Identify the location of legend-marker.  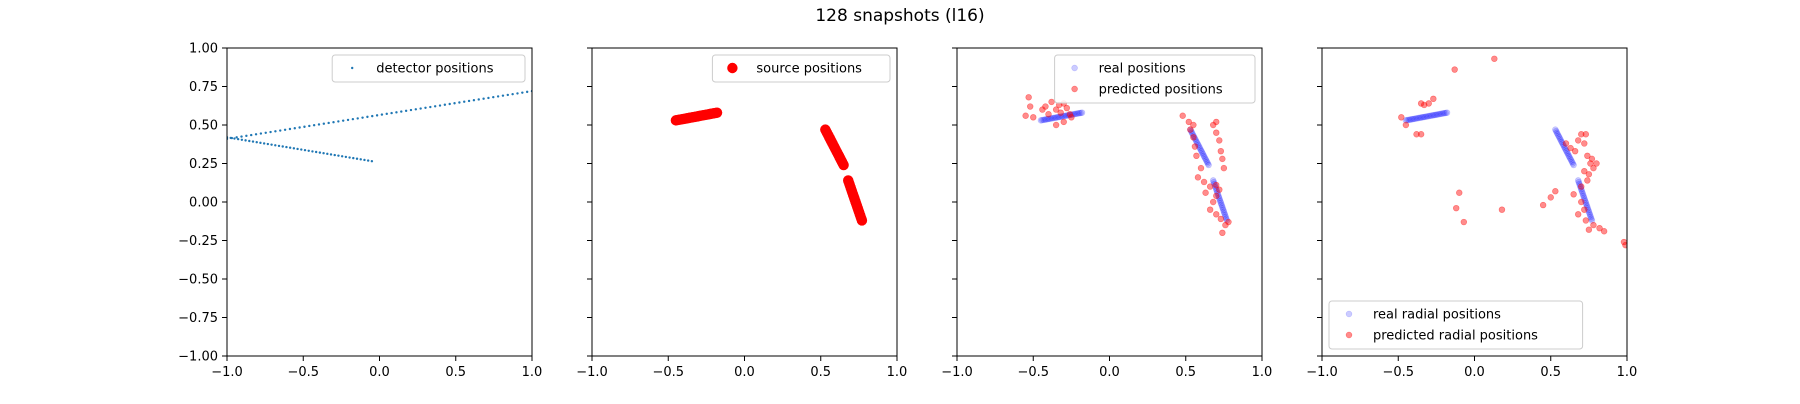
(1349, 314).